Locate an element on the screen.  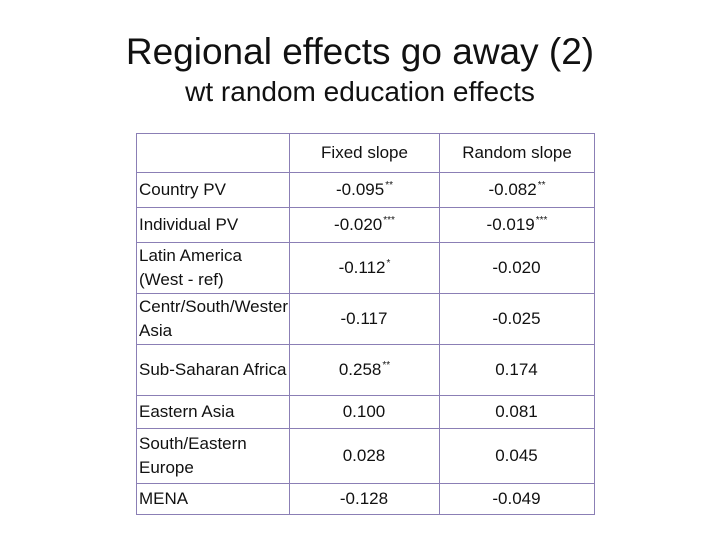
table-row: South/Eastern Europe 0.028 0.045 is located at coordinates (365, 456).